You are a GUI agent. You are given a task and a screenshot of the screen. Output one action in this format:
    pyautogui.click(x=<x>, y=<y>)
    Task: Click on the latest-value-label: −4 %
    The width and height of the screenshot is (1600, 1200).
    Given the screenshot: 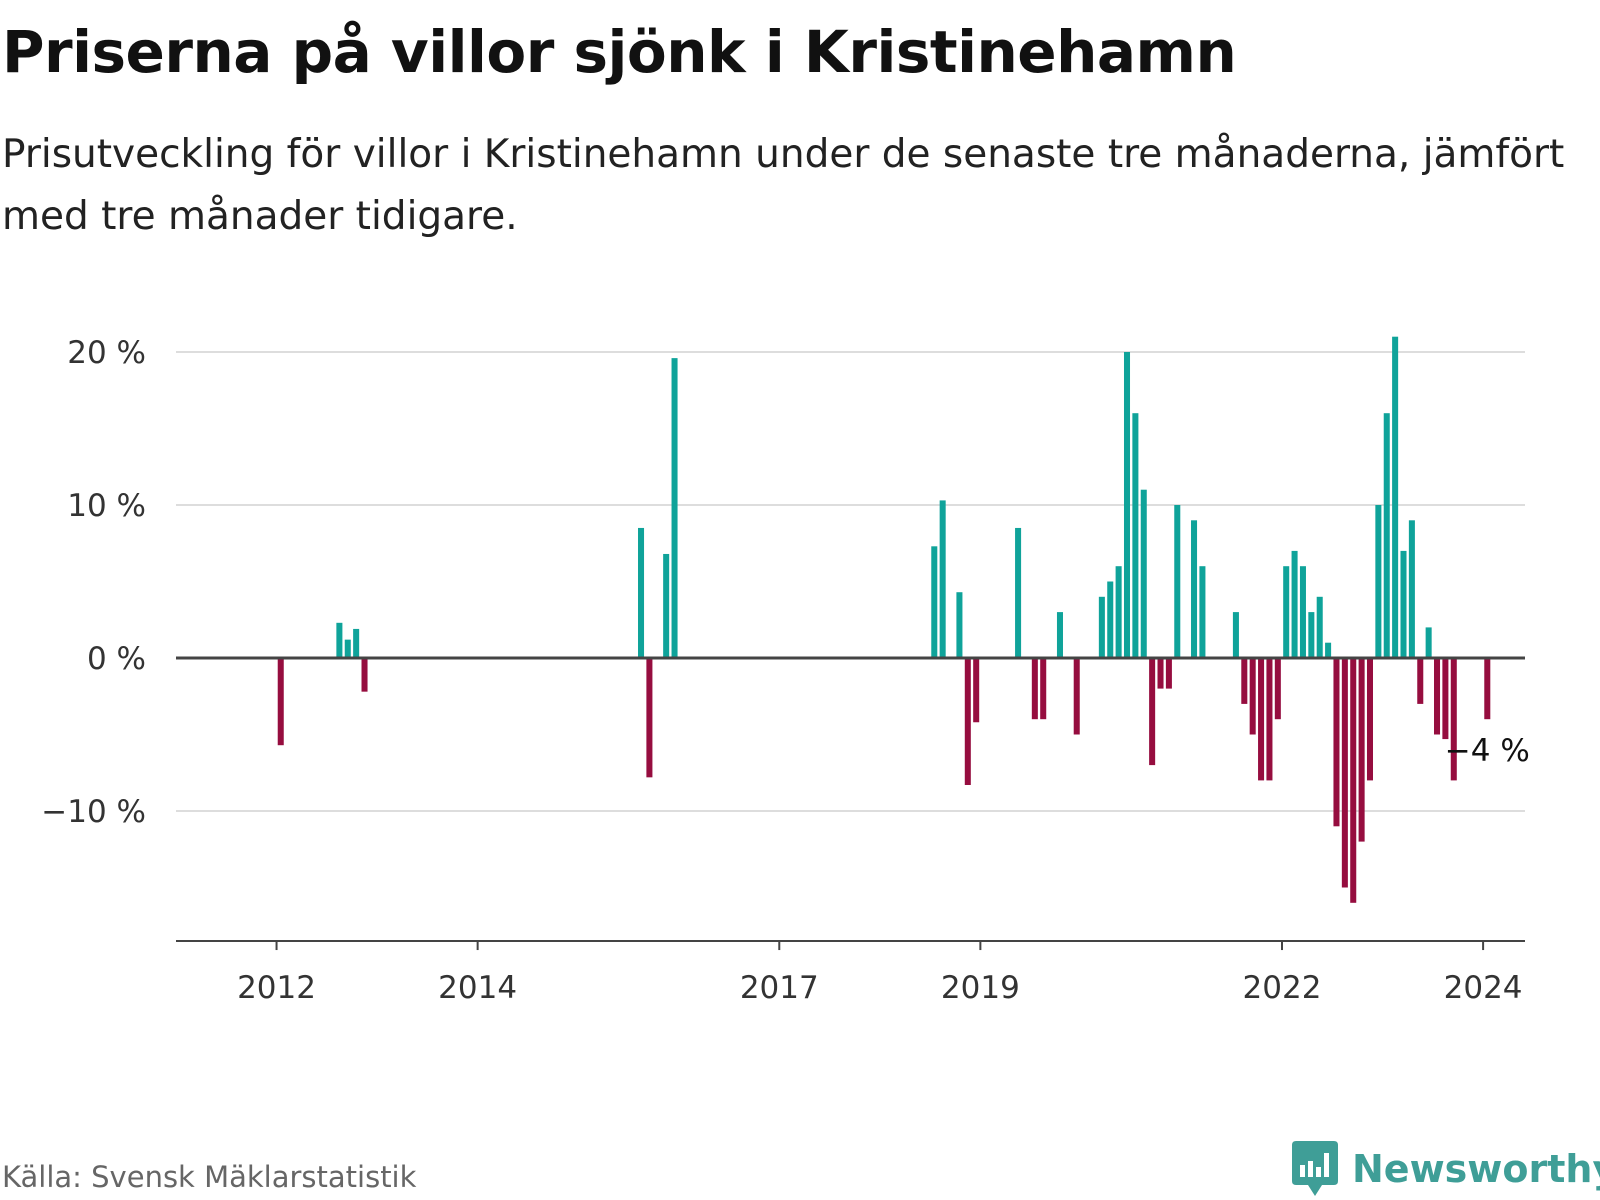 What is the action you would take?
    pyautogui.click(x=1487, y=751)
    